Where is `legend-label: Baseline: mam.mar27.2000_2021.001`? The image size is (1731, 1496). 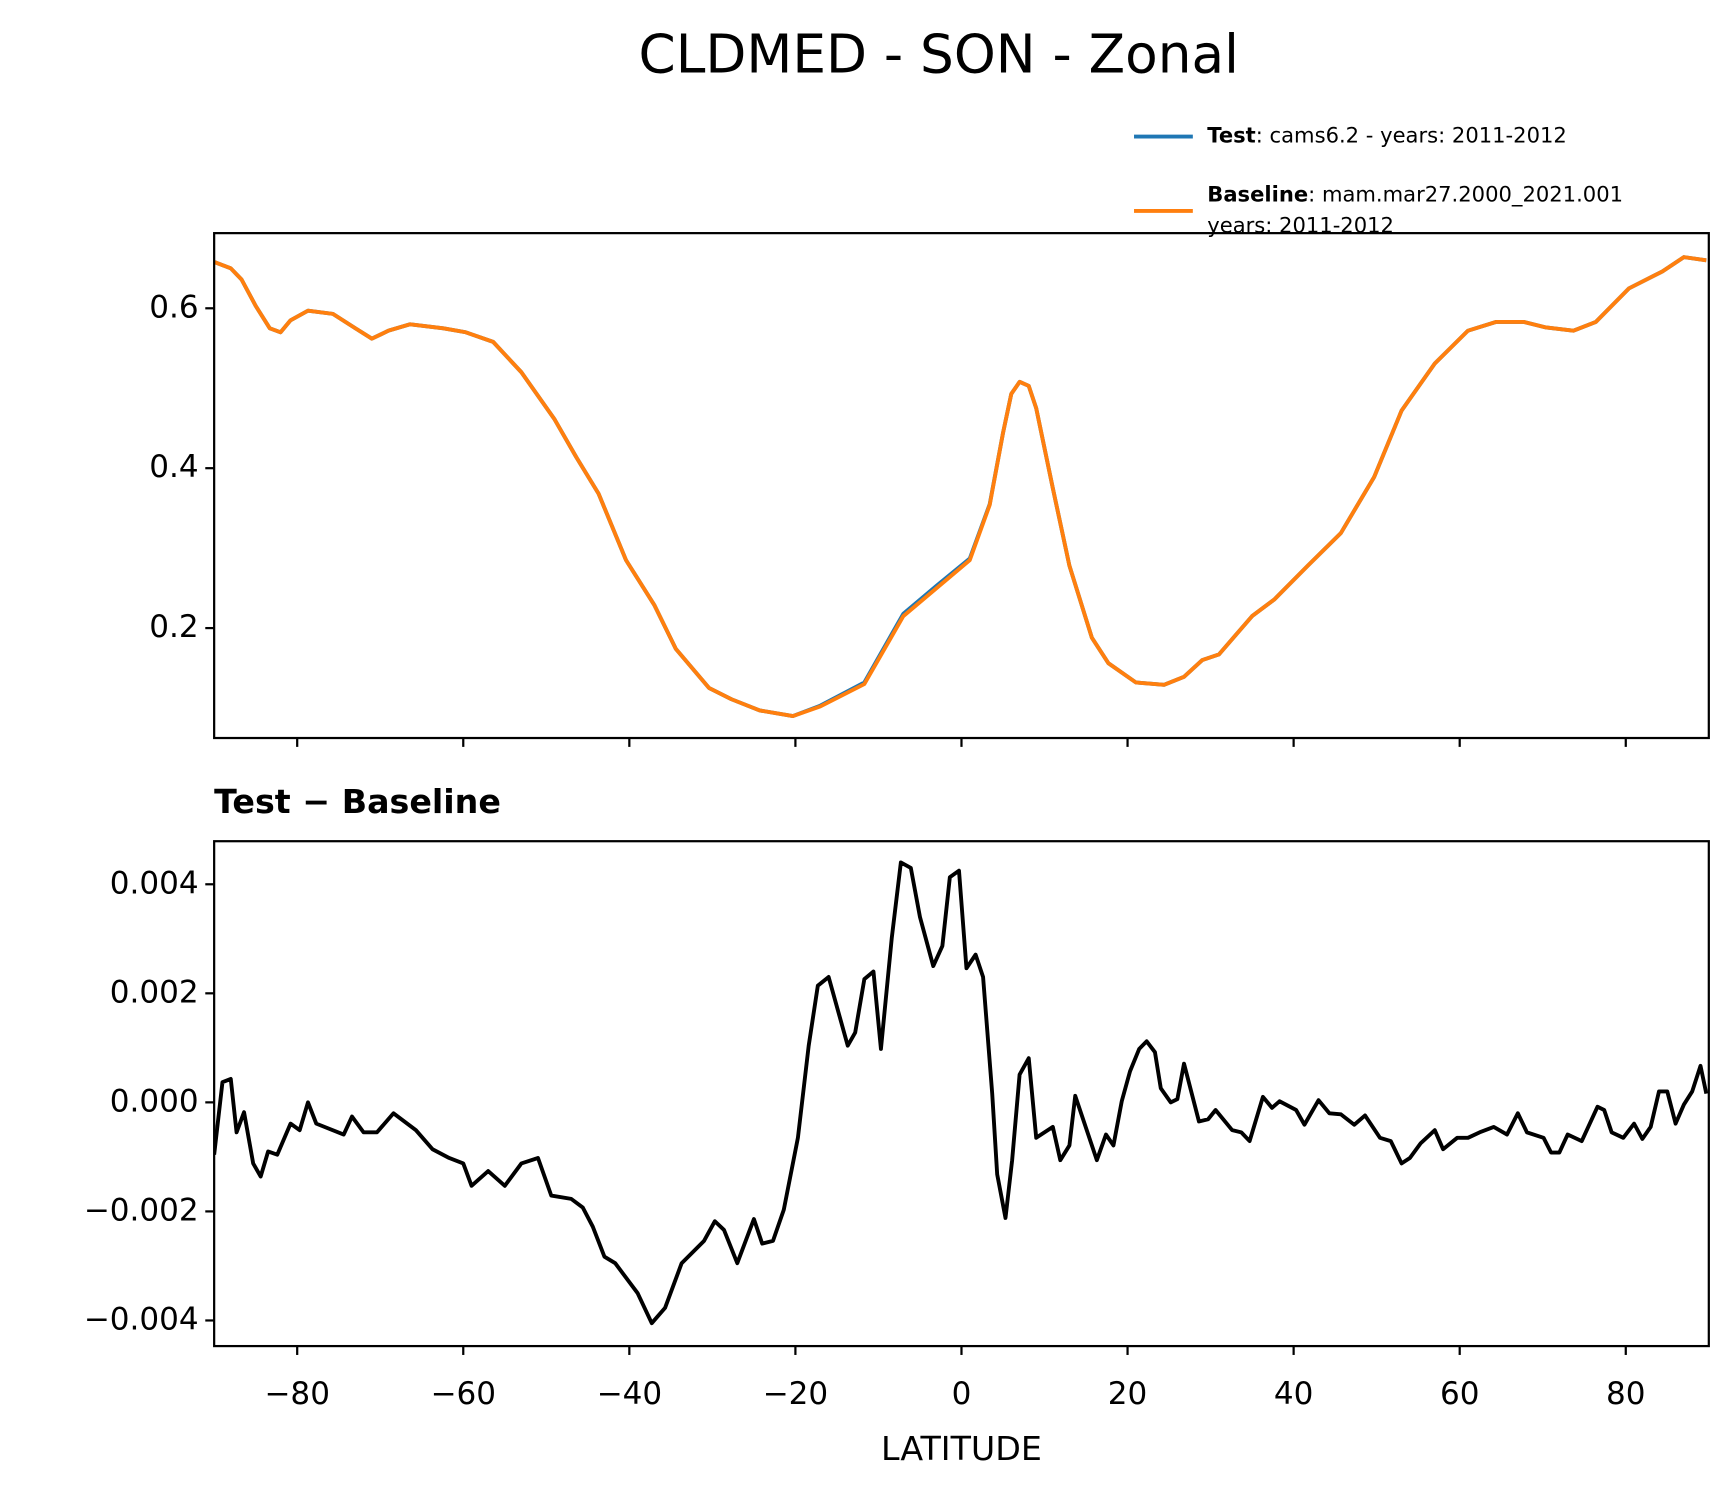
legend-label: Baseline: mam.mar27.2000_2021.001 is located at coordinates (1415, 194).